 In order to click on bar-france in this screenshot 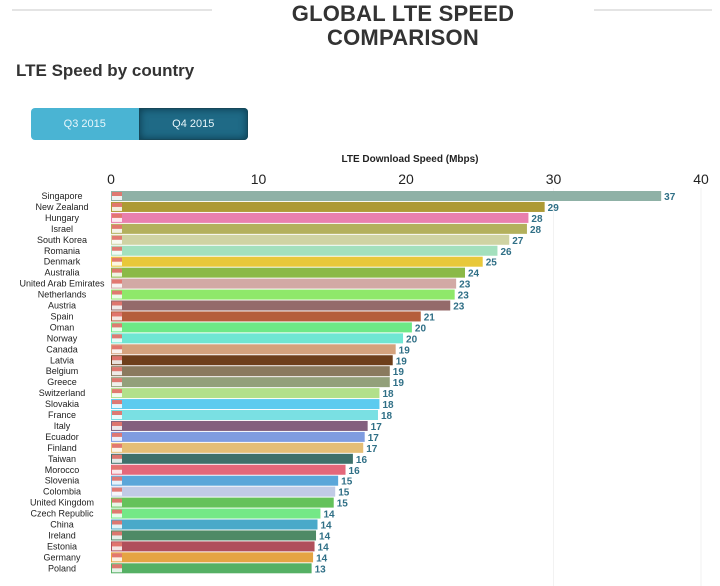, I will do `click(244, 415)`.